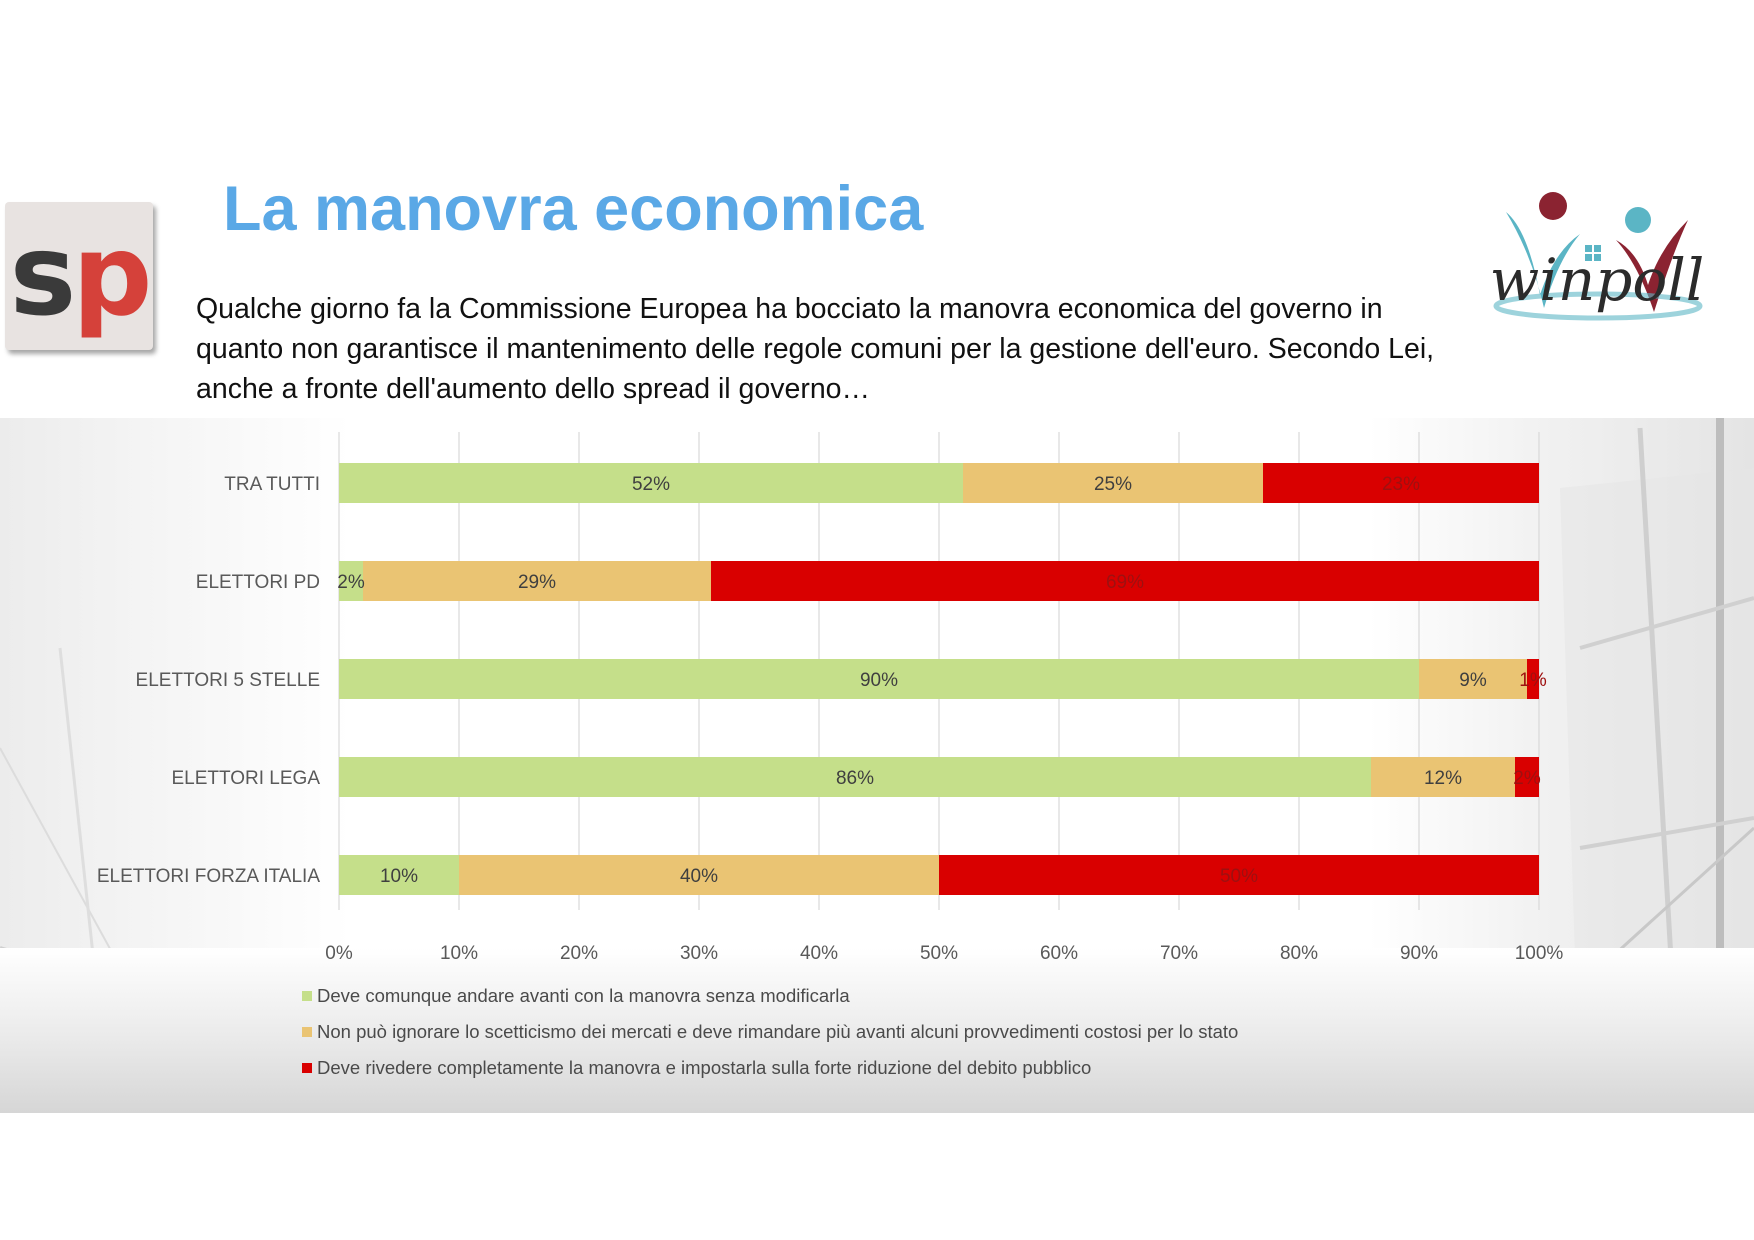  What do you see at coordinates (579, 953) in the screenshot?
I see `x-tick-label: 20%` at bounding box center [579, 953].